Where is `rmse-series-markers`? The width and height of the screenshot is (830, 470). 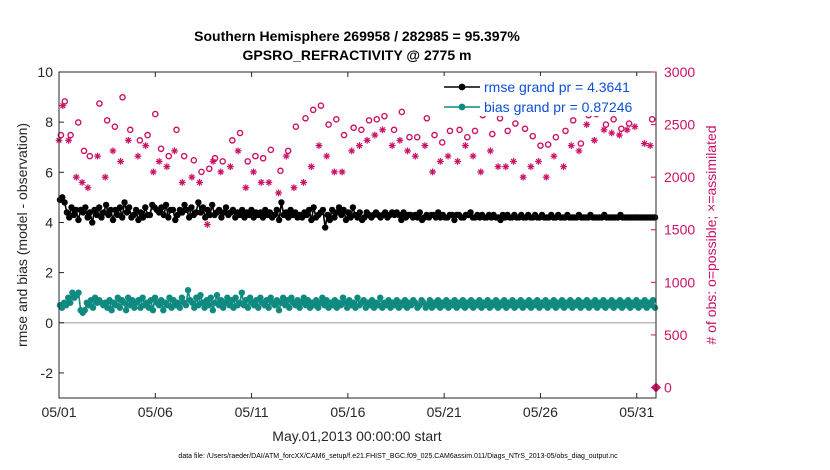 rmse-series-markers is located at coordinates (357, 212).